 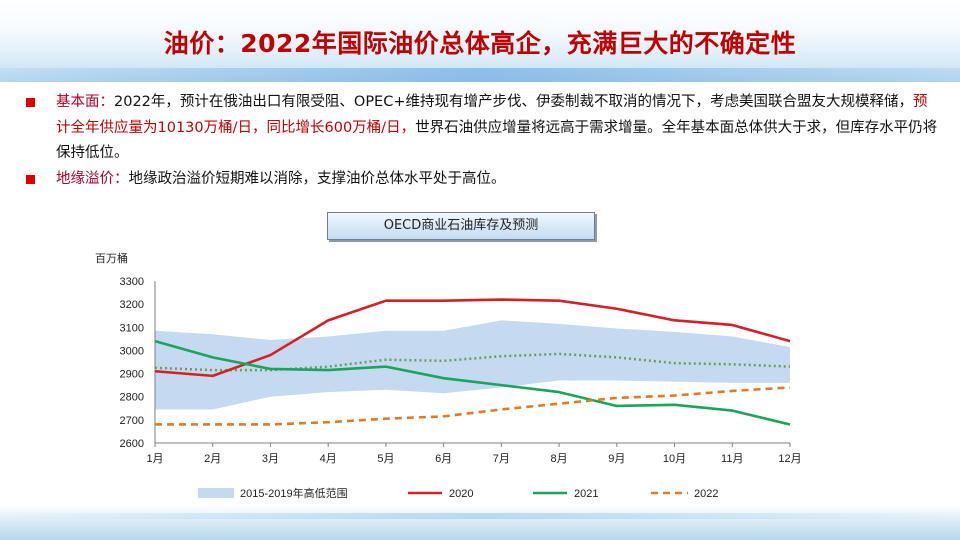 What do you see at coordinates (111, 258) in the screenshot?
I see `y-axis-label: 百万桶` at bounding box center [111, 258].